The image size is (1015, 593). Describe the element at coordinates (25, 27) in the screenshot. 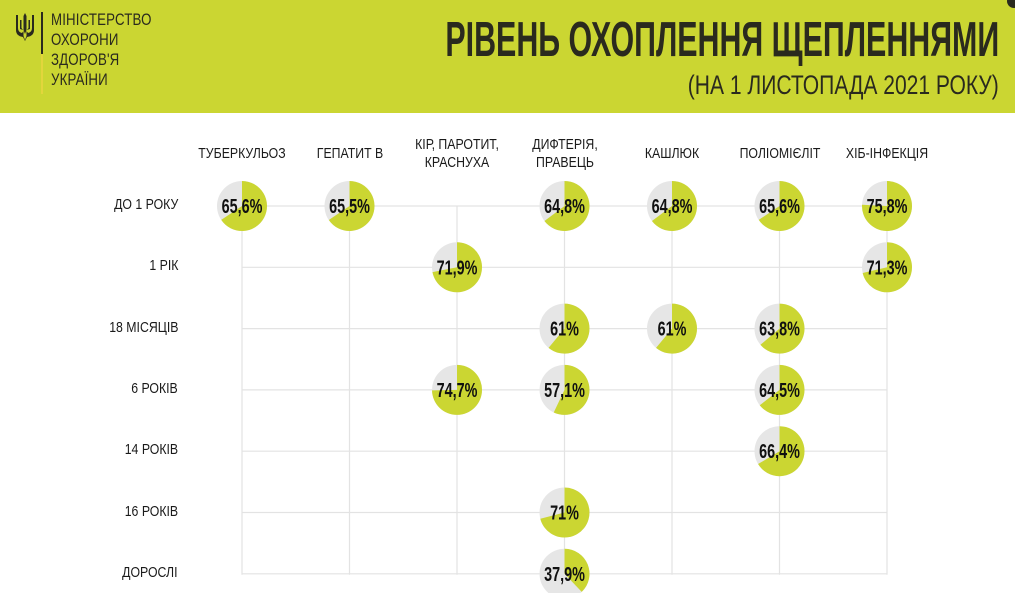

I see `trident-icon` at that location.